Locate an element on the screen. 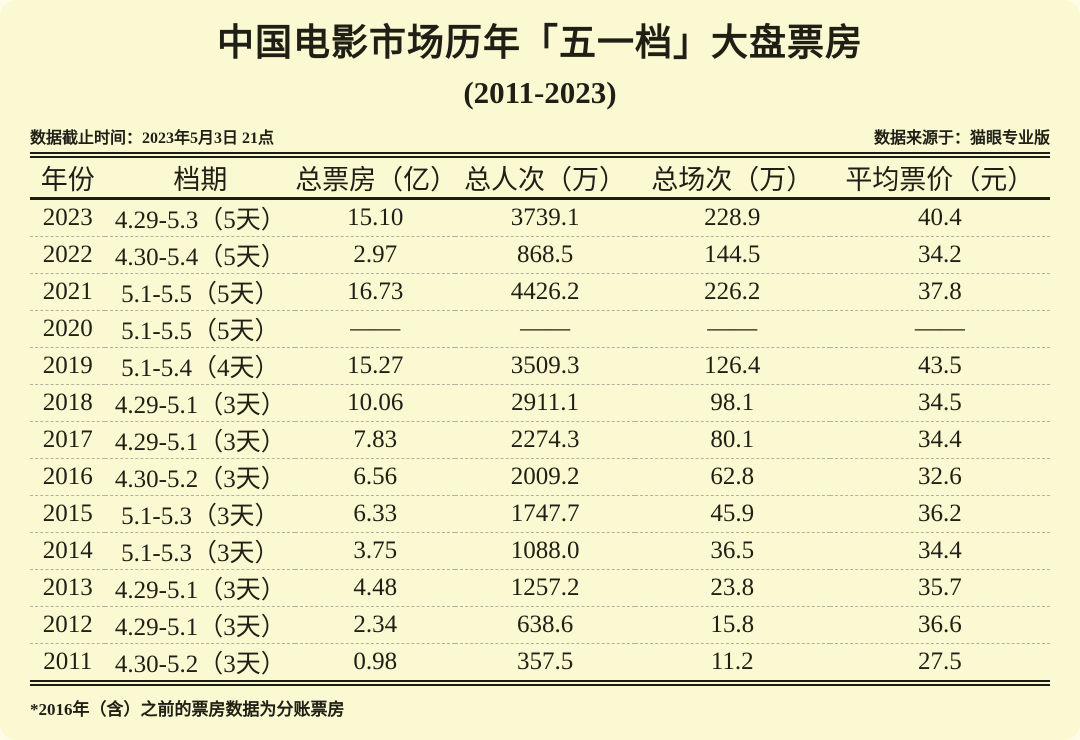  header-avg-price: 平均票价（元） is located at coordinates (939, 179).